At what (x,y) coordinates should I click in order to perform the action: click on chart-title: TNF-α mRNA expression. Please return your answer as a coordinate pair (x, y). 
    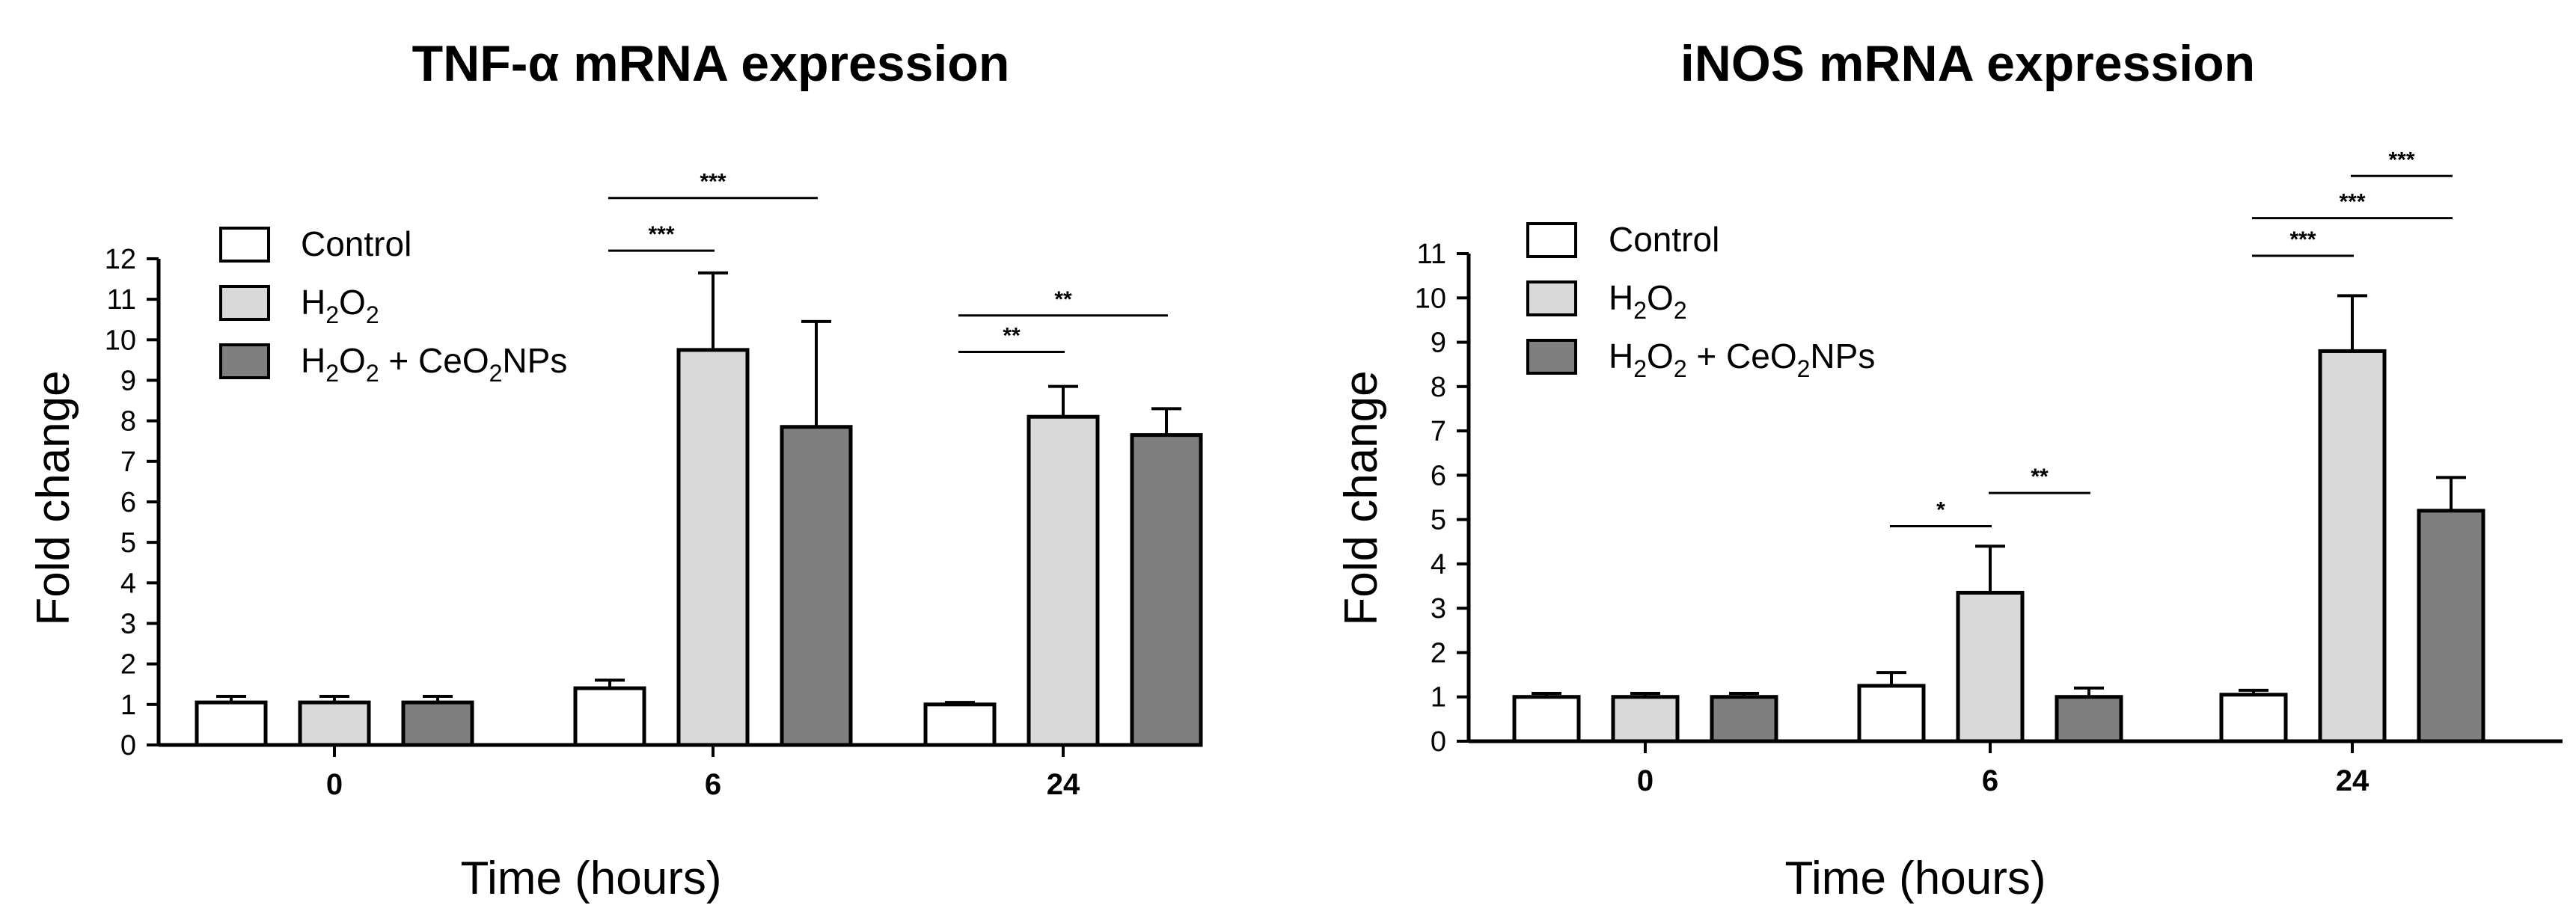
    Looking at the image, I should click on (711, 63).